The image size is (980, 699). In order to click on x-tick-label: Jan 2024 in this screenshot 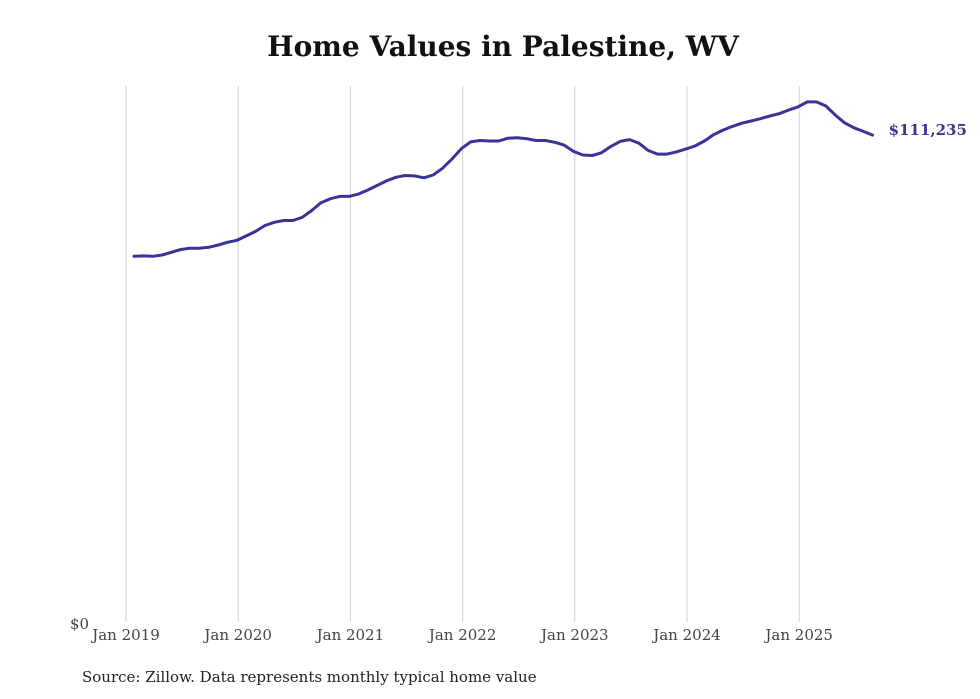, I will do `click(686, 635)`.